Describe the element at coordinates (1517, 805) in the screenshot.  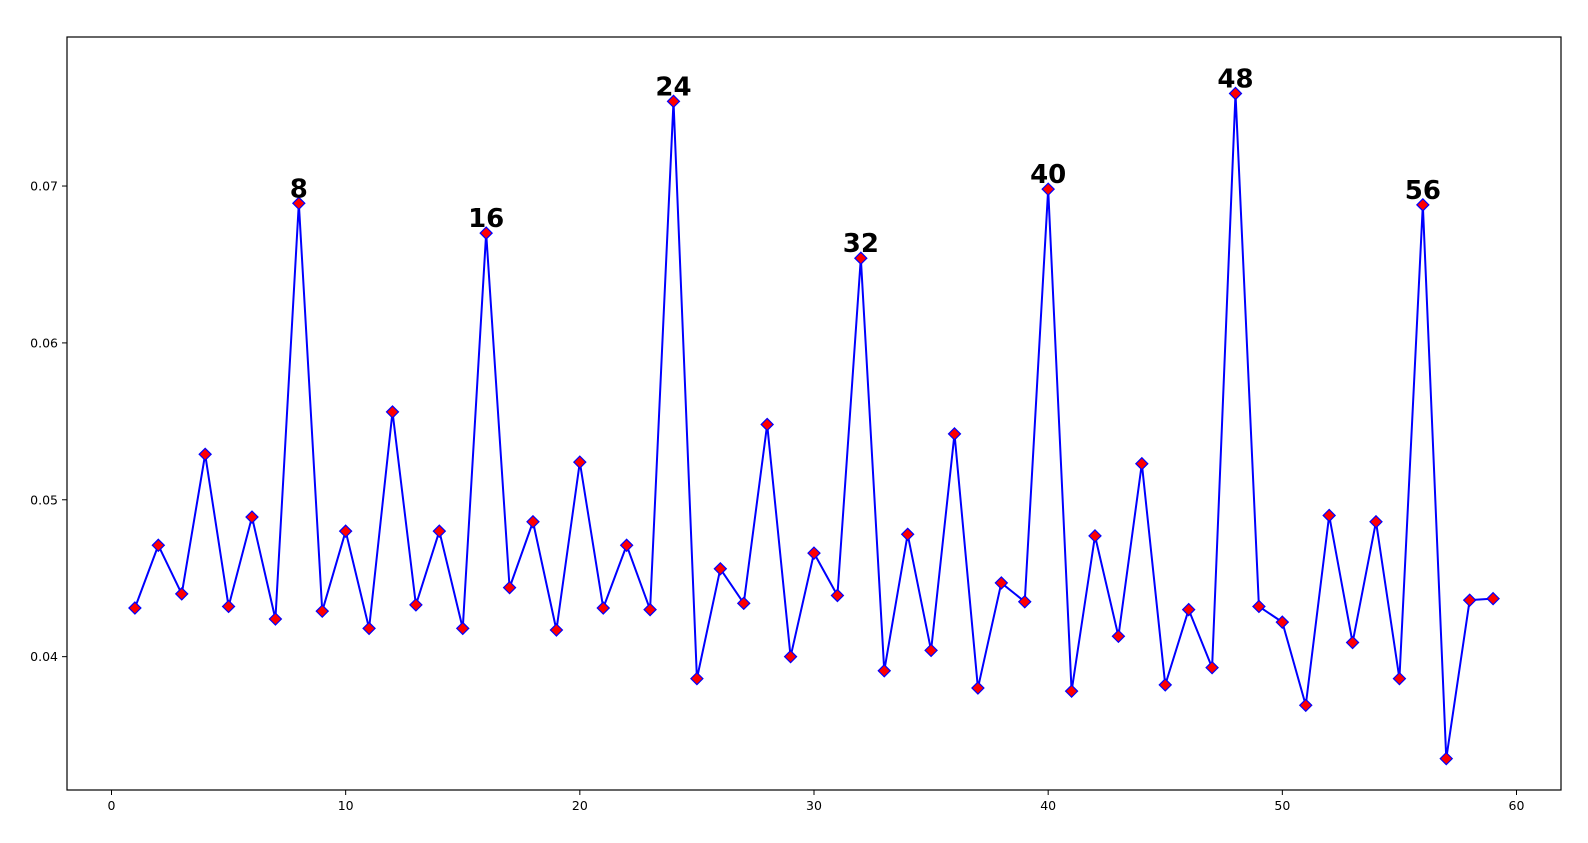
I see `x-tick-label: 60` at that location.